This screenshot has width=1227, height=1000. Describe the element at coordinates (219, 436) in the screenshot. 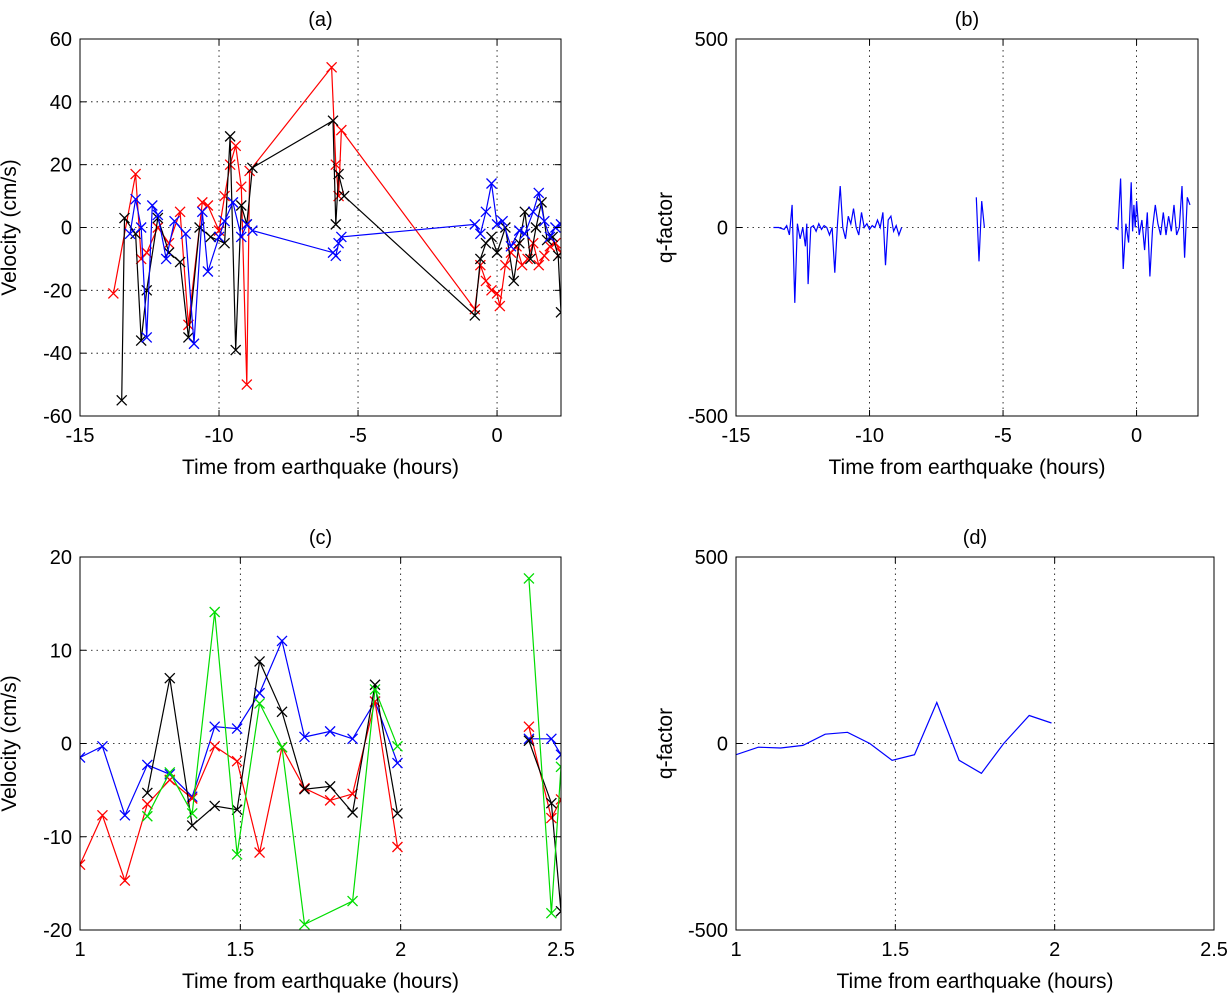

I see `x-tick-label: -10` at that location.